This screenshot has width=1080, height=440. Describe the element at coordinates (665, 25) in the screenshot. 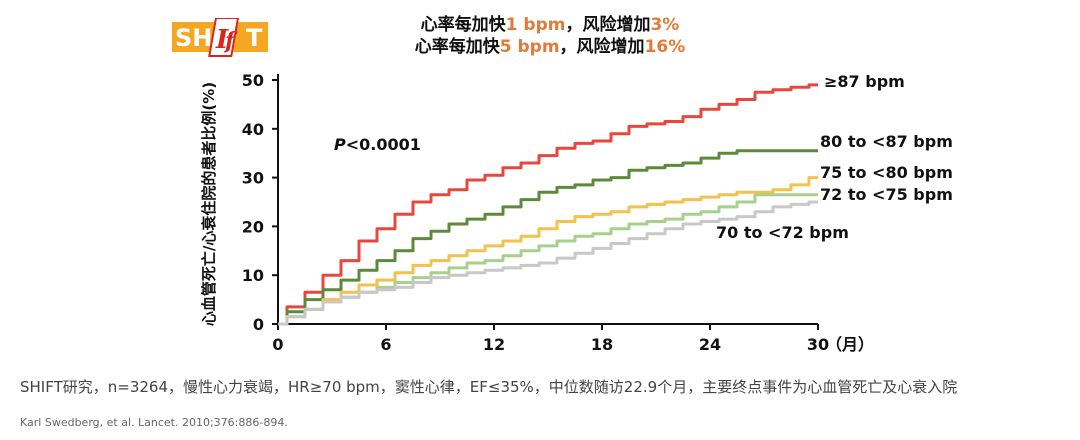

I see `header-line-1-risk: 3%` at that location.